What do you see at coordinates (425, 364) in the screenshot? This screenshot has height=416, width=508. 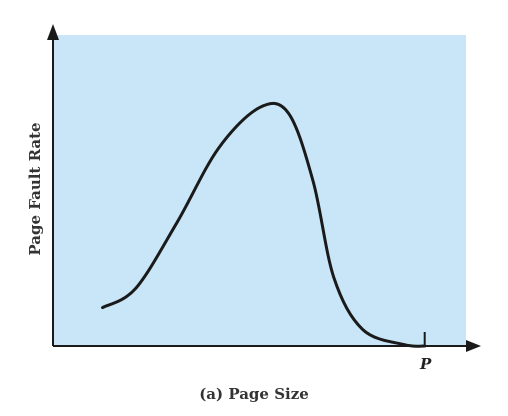 I see `x-tick-label-p: P` at bounding box center [425, 364].